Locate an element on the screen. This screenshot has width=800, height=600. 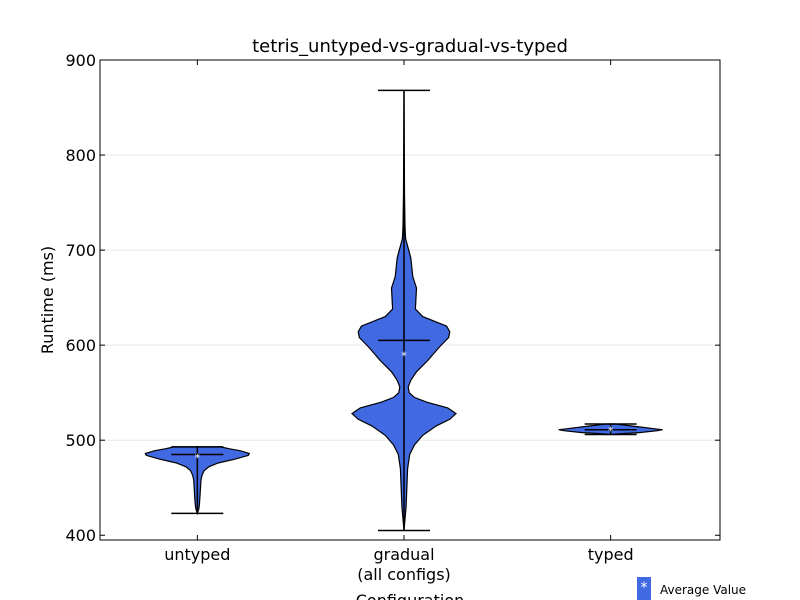
legend-label: Average Value is located at coordinates (703, 590).